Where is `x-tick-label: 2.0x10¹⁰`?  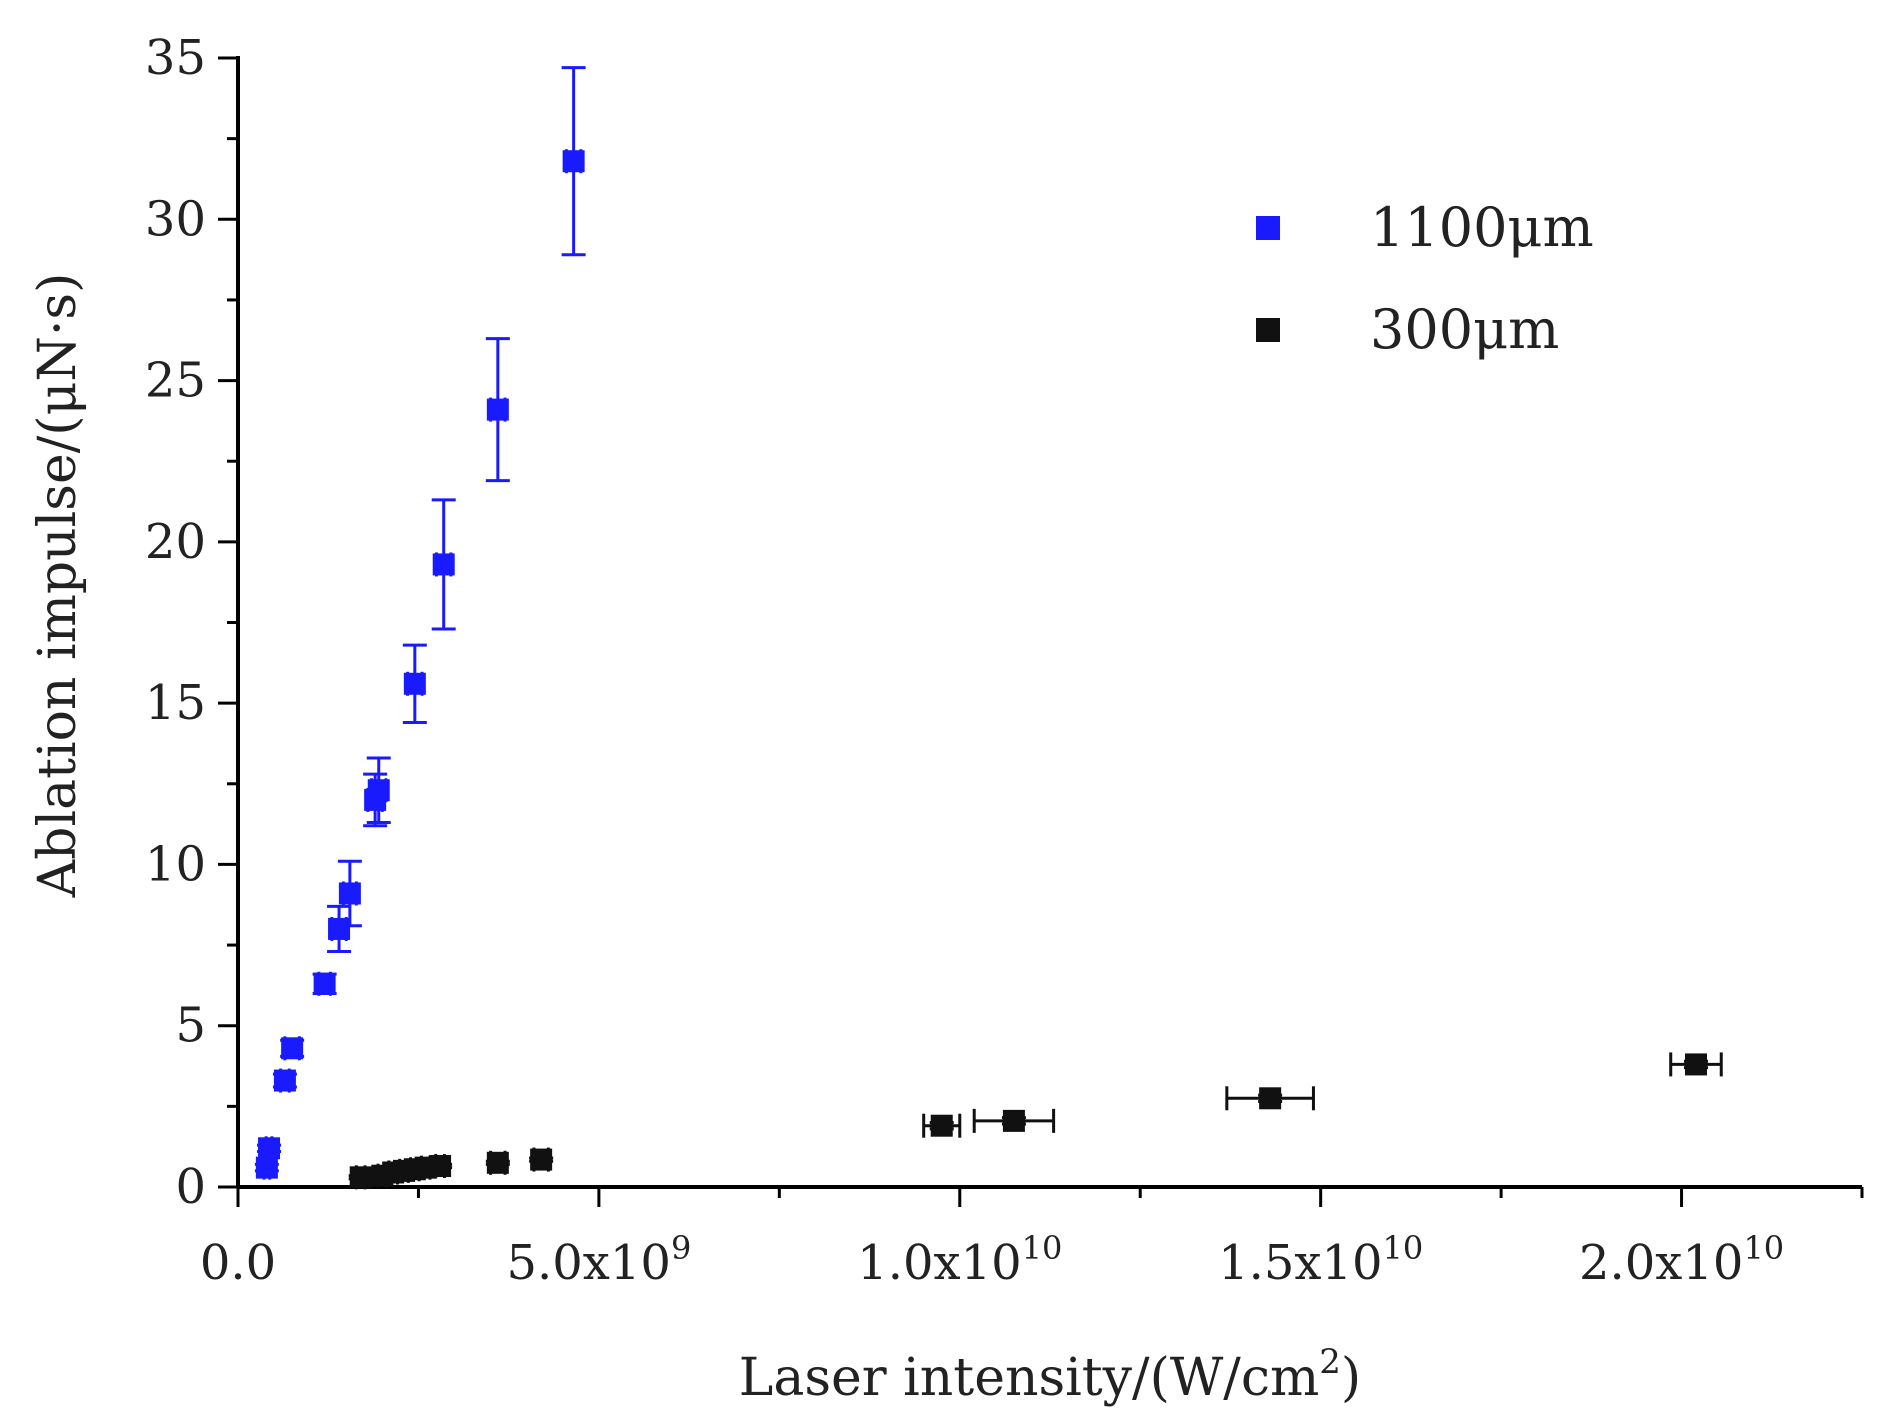 x-tick-label: 2.0x10¹⁰ is located at coordinates (1681, 1260).